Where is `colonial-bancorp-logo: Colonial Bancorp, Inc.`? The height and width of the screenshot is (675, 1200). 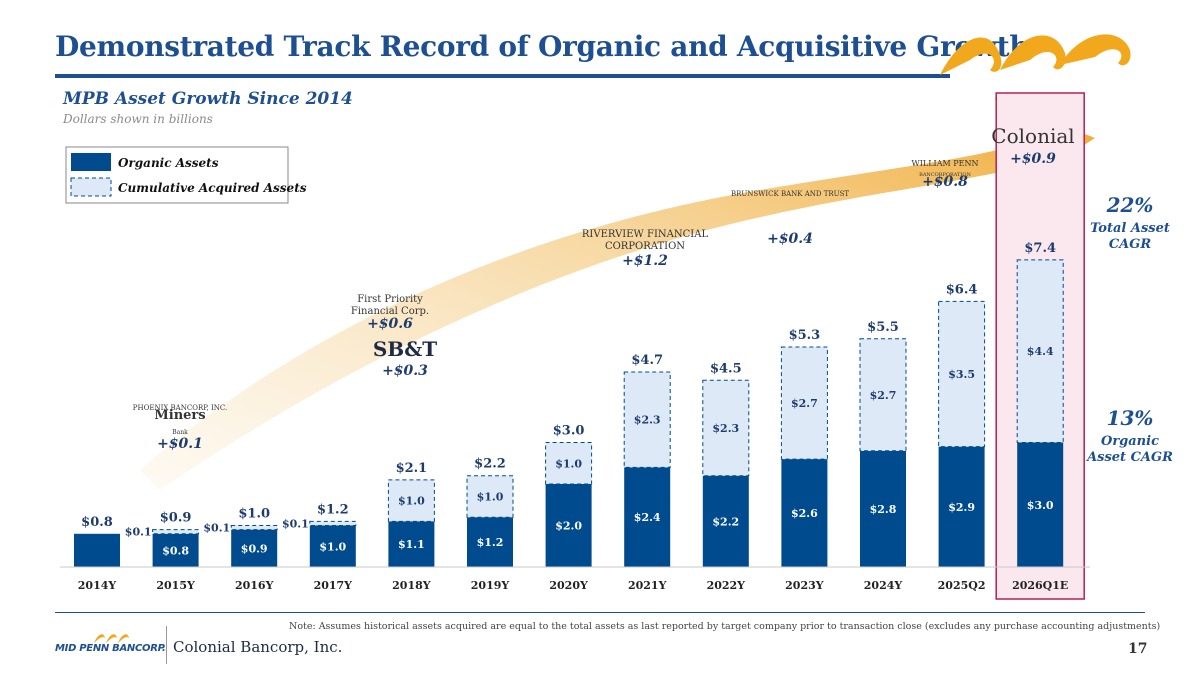 colonial-bancorp-logo: Colonial Bancorp, Inc. is located at coordinates (258, 647).